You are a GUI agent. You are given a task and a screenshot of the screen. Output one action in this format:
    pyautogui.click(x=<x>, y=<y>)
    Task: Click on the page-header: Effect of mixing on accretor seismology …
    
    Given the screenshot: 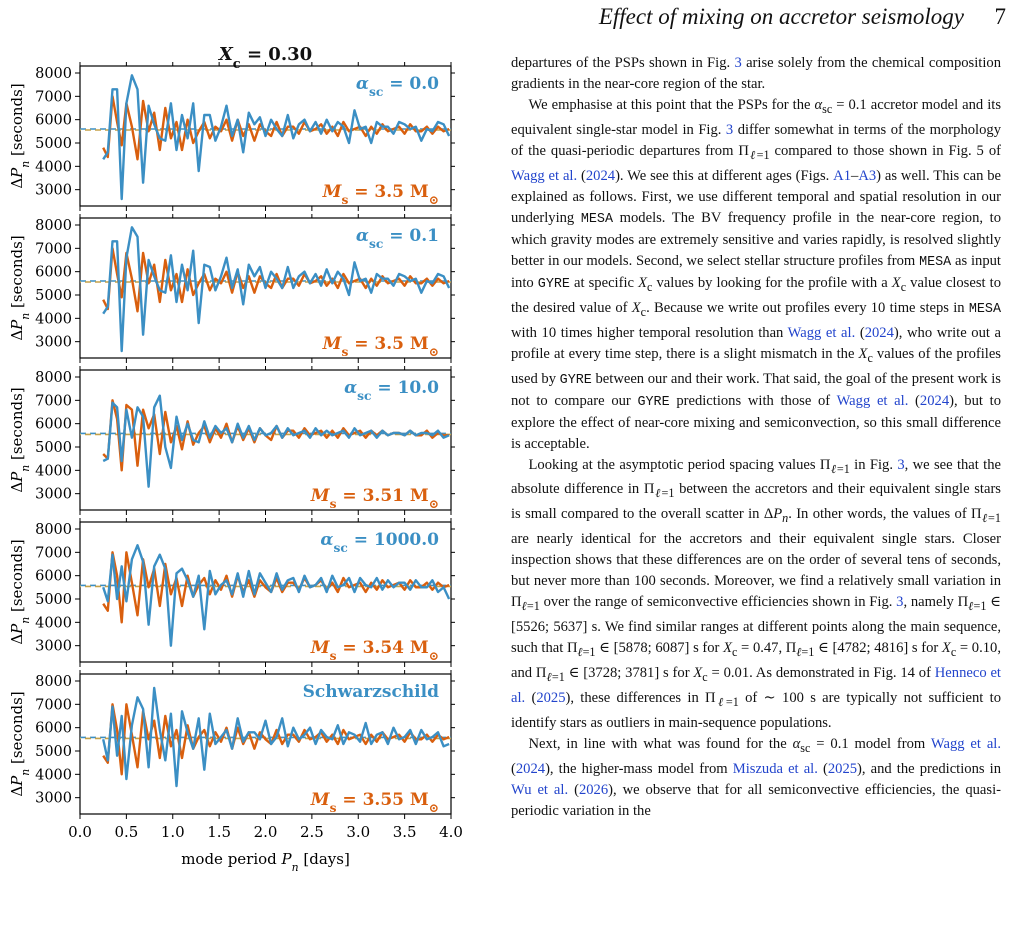 What is the action you would take?
    pyautogui.click(x=510, y=18)
    